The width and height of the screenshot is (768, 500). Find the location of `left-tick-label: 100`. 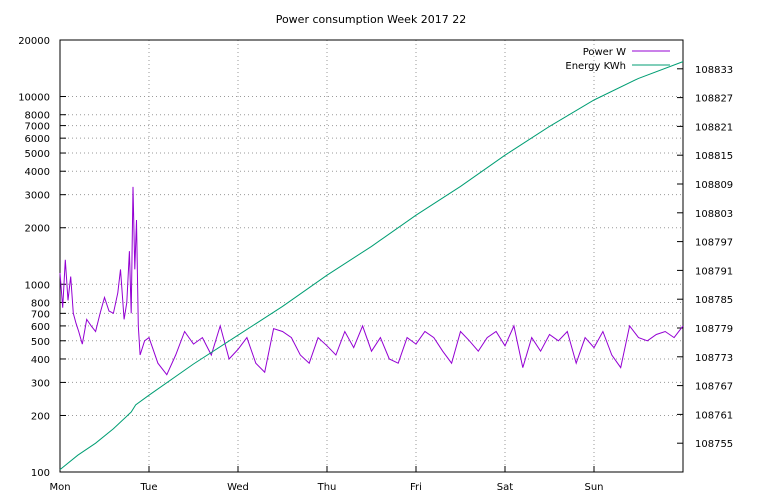

left-tick-label: 100 is located at coordinates (40, 473).